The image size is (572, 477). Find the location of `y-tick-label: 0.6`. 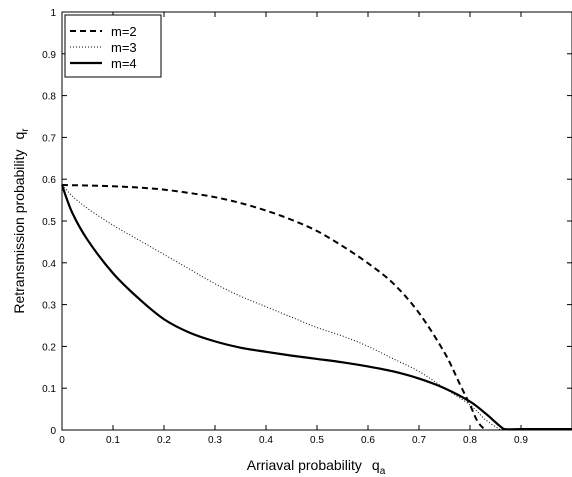

y-tick-label: 0.6 is located at coordinates (49, 180).